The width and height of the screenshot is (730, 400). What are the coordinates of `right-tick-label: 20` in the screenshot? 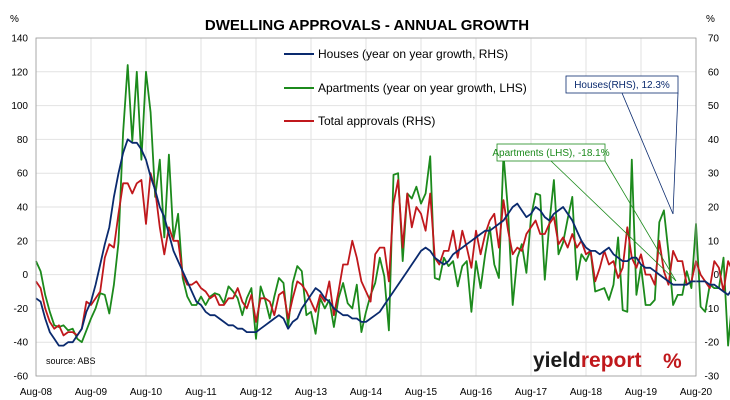 It's located at (714, 208).